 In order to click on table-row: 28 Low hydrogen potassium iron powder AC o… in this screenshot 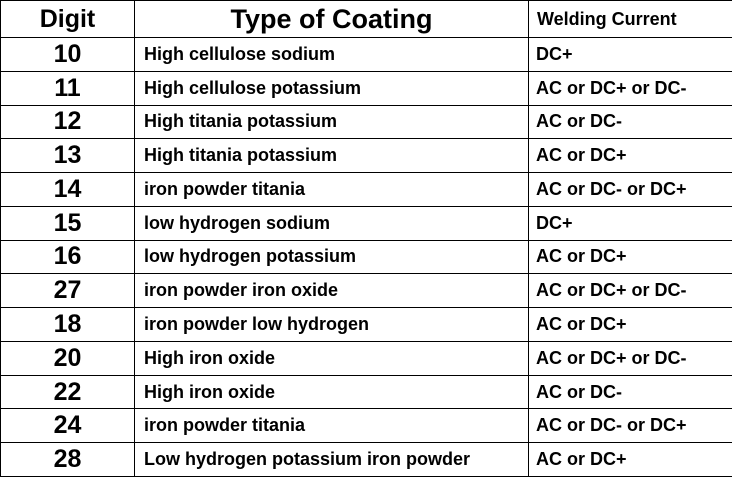, I will do `click(366, 459)`.